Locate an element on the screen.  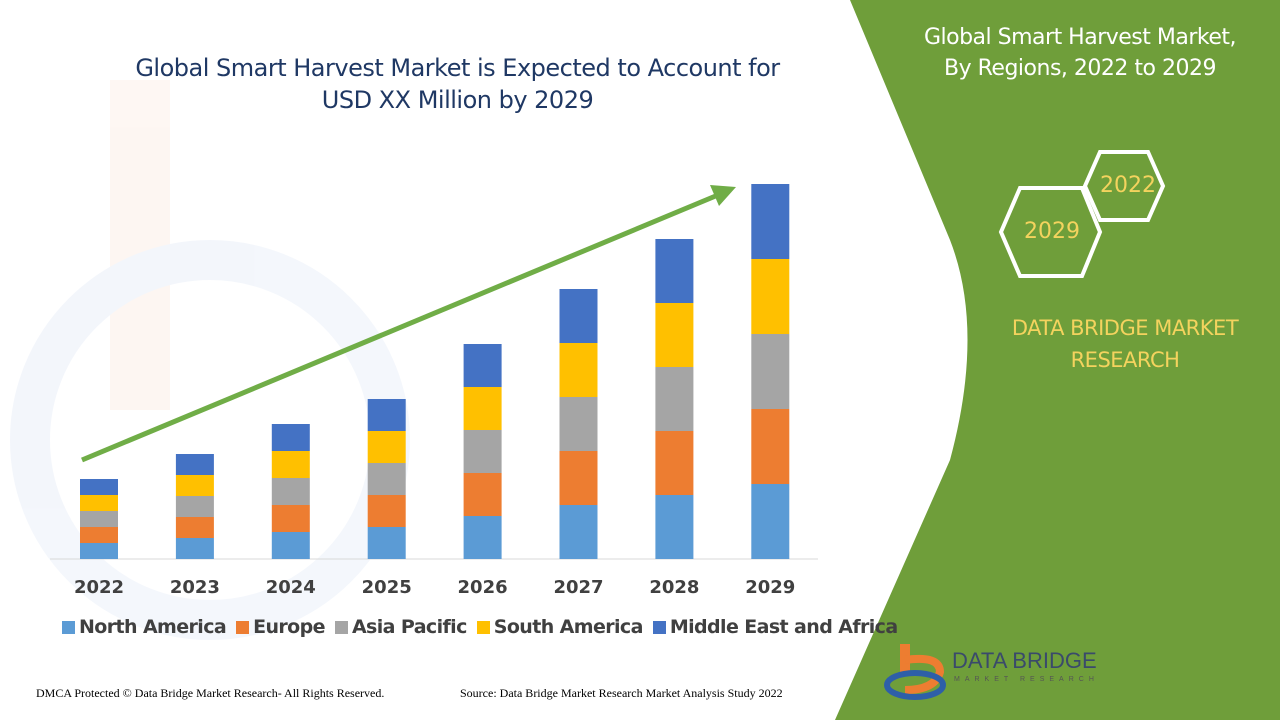
hexagon-2022 is located at coordinates (1124, 186).